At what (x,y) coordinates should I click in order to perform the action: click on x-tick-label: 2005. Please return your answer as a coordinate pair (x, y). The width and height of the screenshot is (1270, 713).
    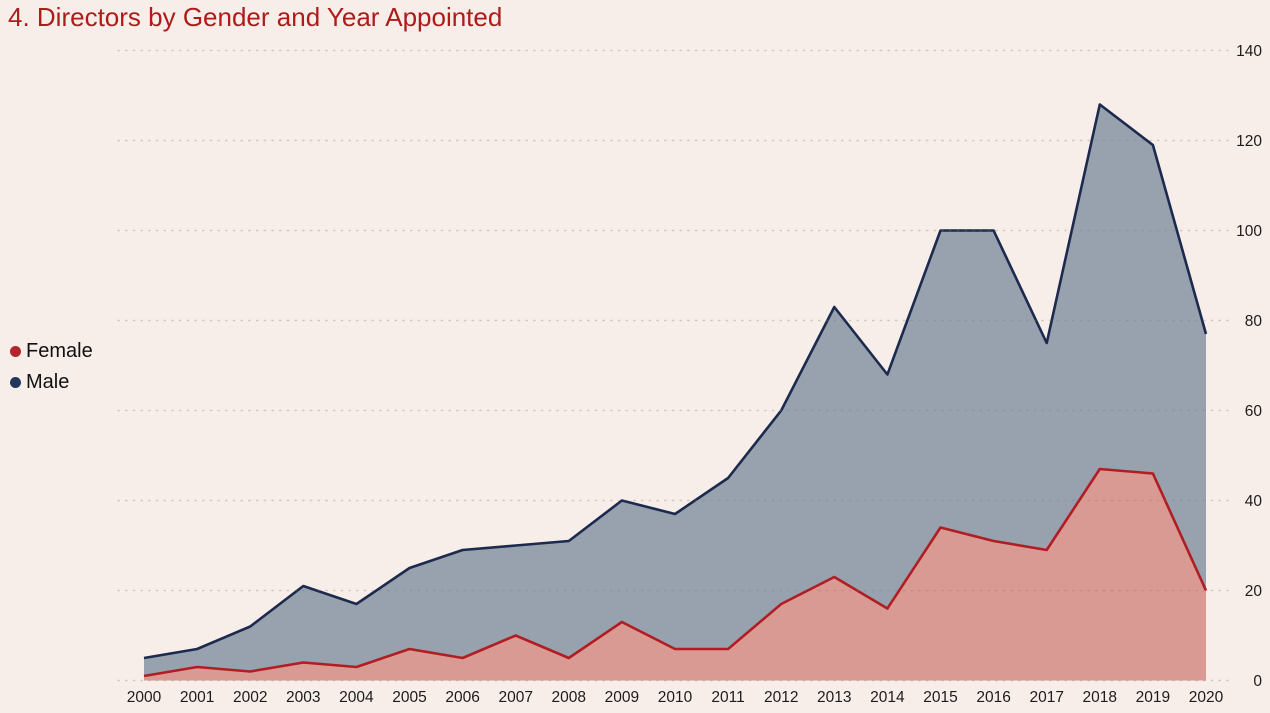
    Looking at the image, I should click on (409, 697).